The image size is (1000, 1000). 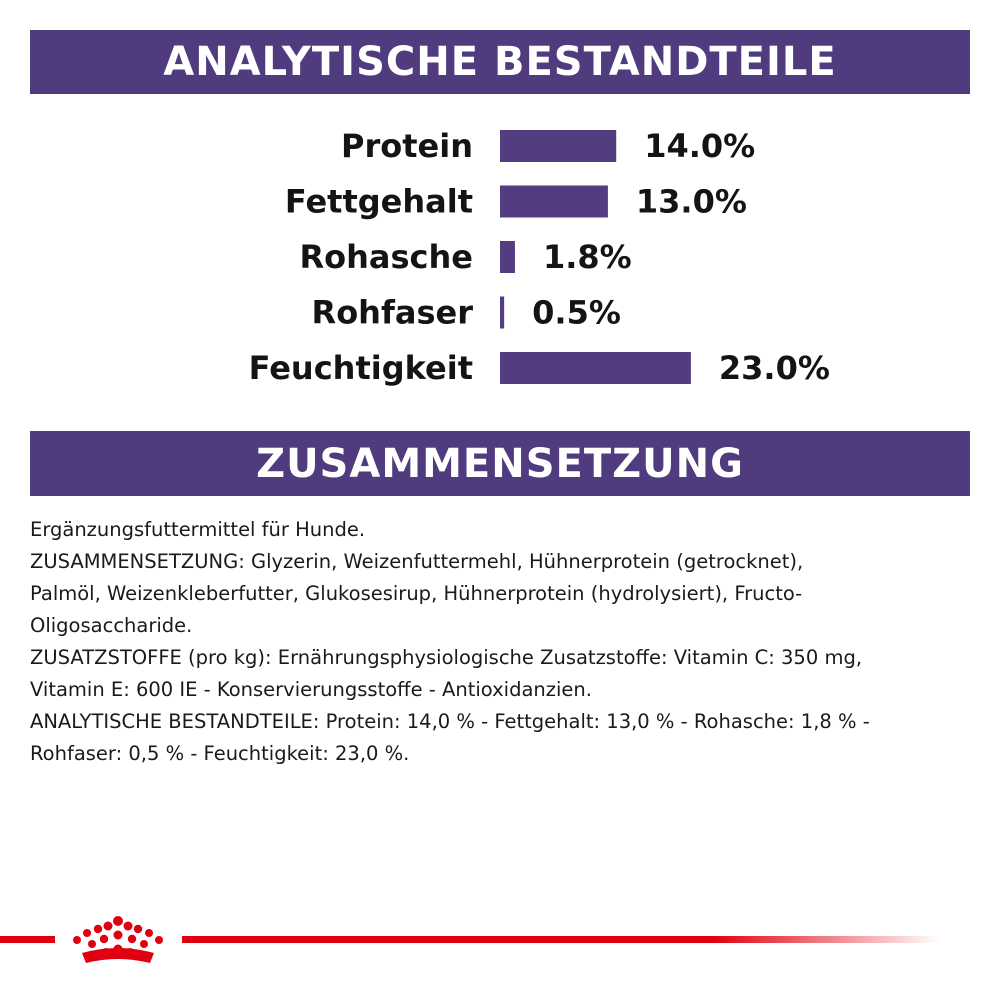 What do you see at coordinates (587, 257) in the screenshot?
I see `bar-value-label: 1.8%` at bounding box center [587, 257].